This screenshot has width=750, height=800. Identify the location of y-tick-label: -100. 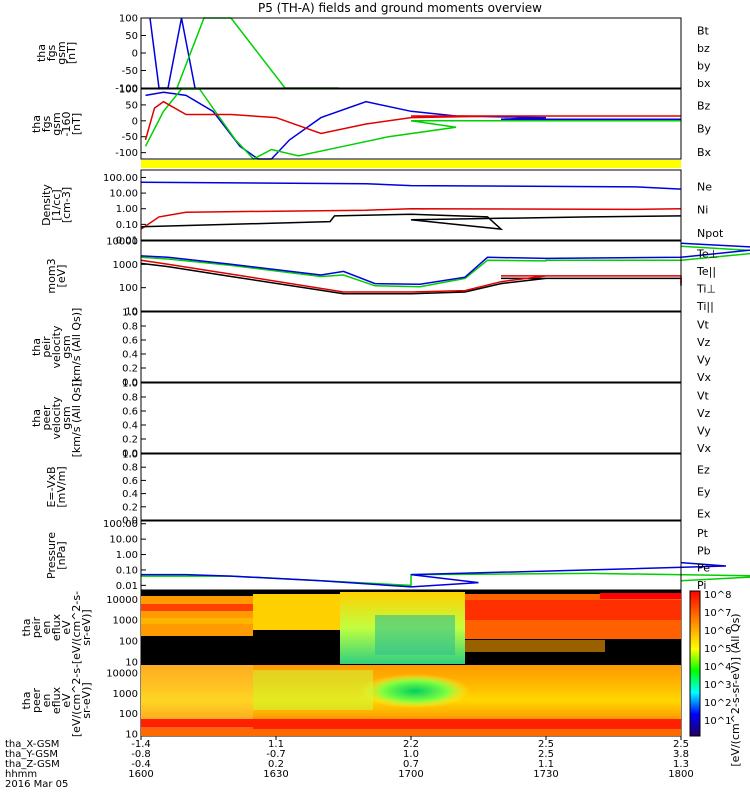
(126, 89).